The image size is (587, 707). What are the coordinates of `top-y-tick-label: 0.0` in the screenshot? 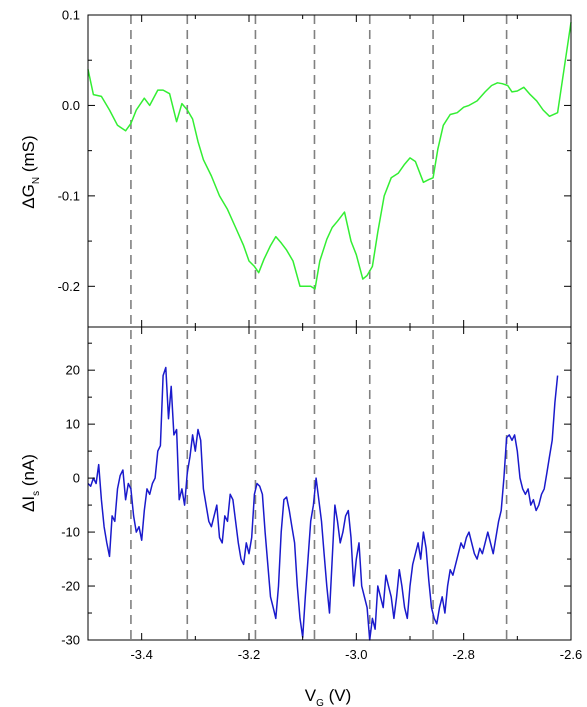 It's located at (71, 105).